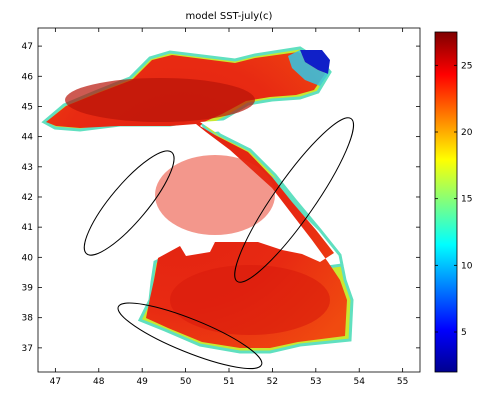 The image size is (503, 419). What do you see at coordinates (315, 62) in the screenshot?
I see `northeast-cold-corner` at bounding box center [315, 62].